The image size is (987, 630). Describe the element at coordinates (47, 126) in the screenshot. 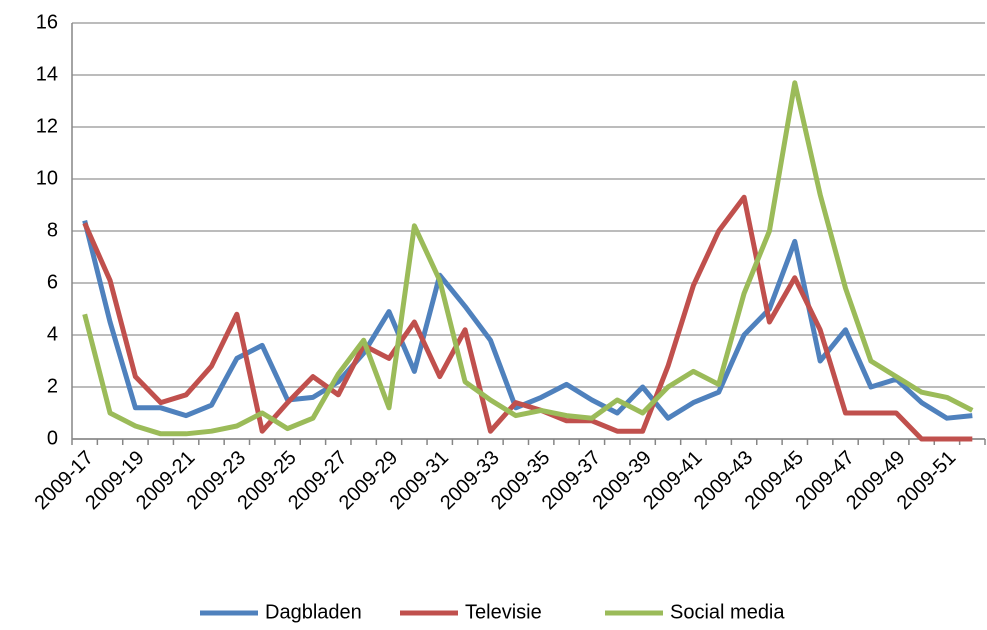

I see `y-tick-label: 12` at that location.